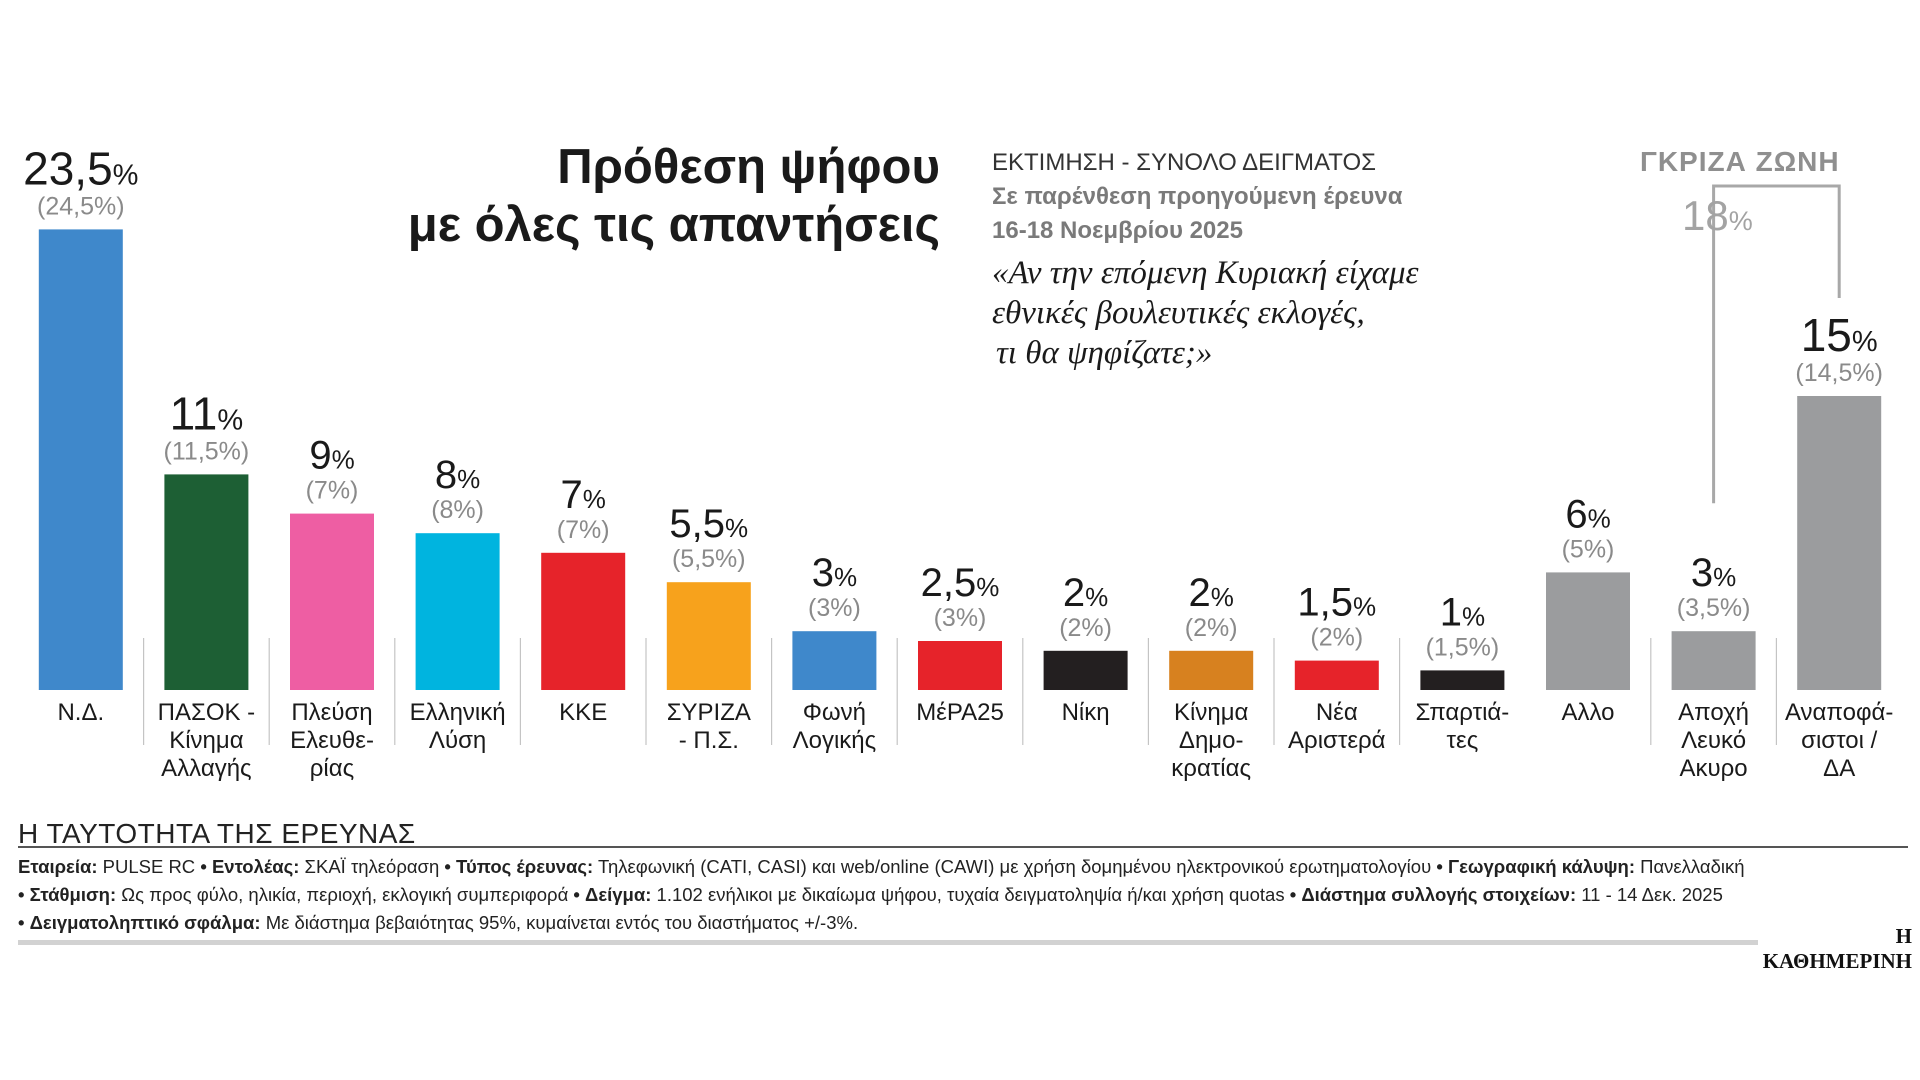  Describe the element at coordinates (960, 583) in the screenshot. I see `value-label: 2,5%` at that location.